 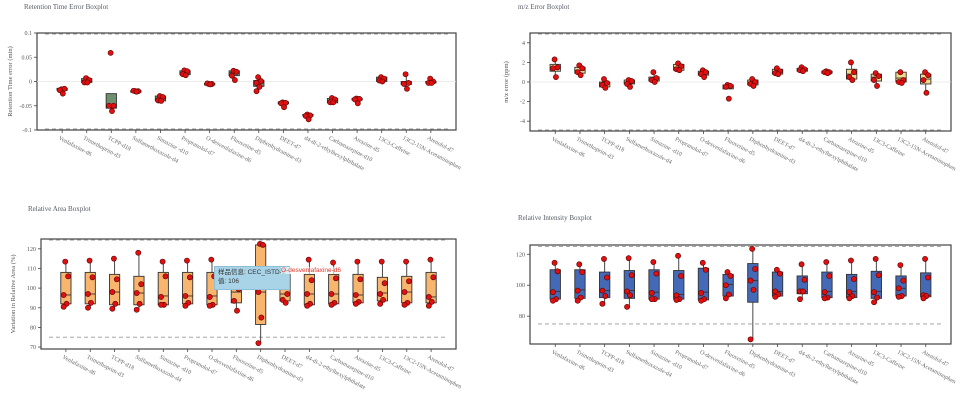 I want to click on y-axis-label: Variation in Relative Area (%), so click(x=13, y=293).